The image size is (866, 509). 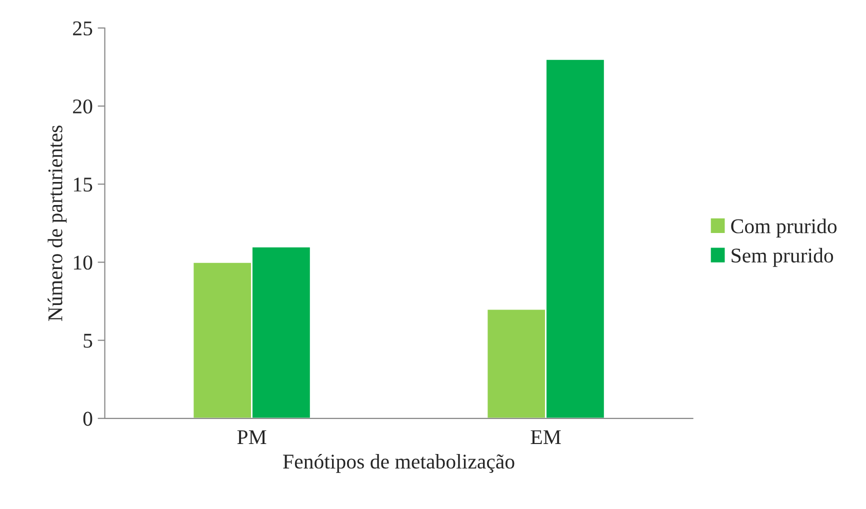 I want to click on y-tick-label: 20, so click(x=82, y=106).